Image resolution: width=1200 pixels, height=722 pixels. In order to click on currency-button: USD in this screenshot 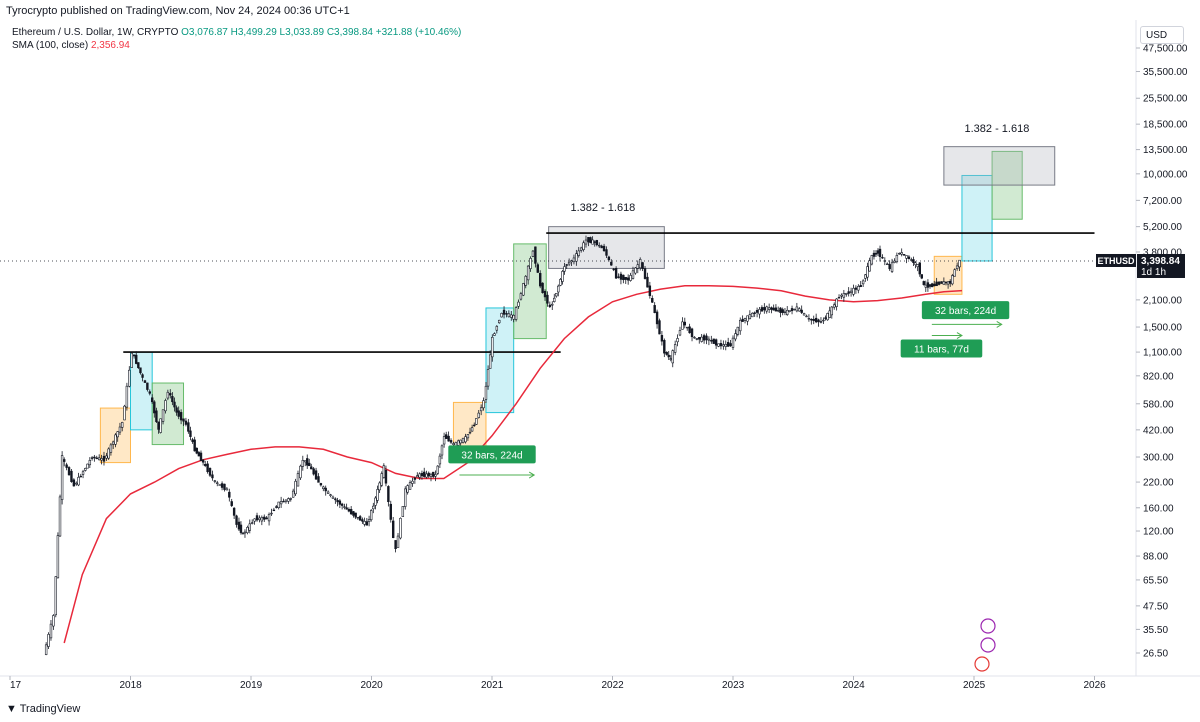, I will do `click(1162, 35)`.